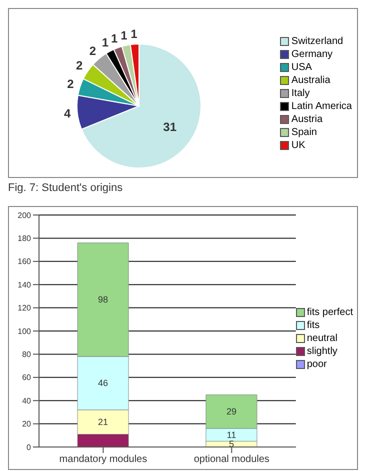 This screenshot has width=366, height=471. Describe the element at coordinates (312, 54) in the screenshot. I see `legend-label: Germany` at that location.